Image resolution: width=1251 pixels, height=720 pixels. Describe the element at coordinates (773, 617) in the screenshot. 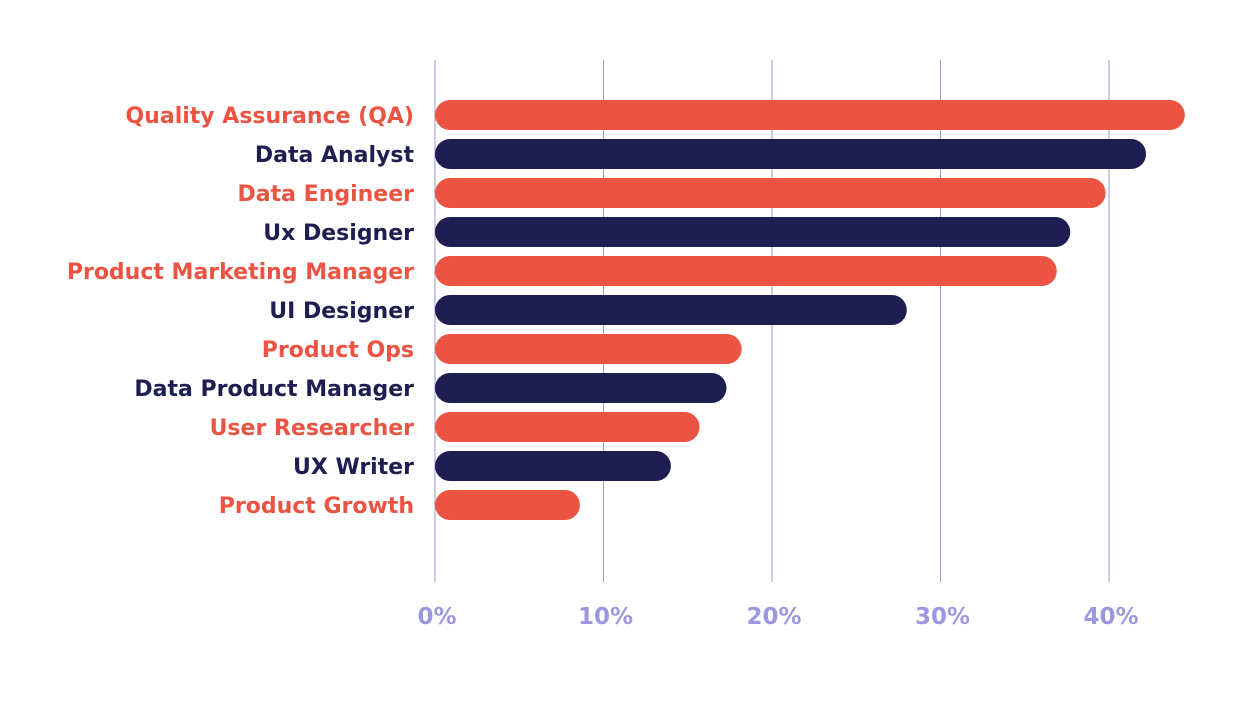

I see `x-tick-label: 20%` at that location.